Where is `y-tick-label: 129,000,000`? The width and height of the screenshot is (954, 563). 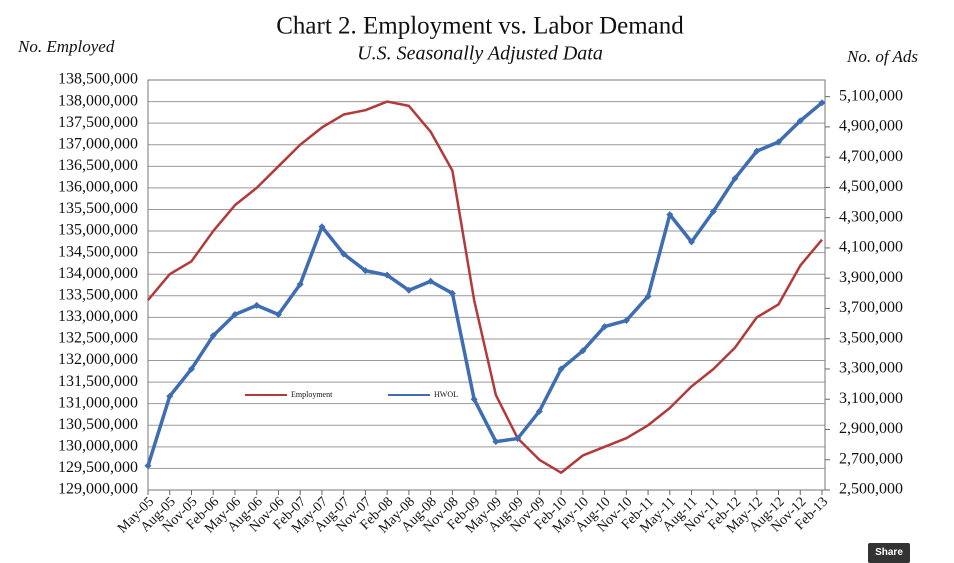 y-tick-label: 129,000,000 is located at coordinates (98, 489).